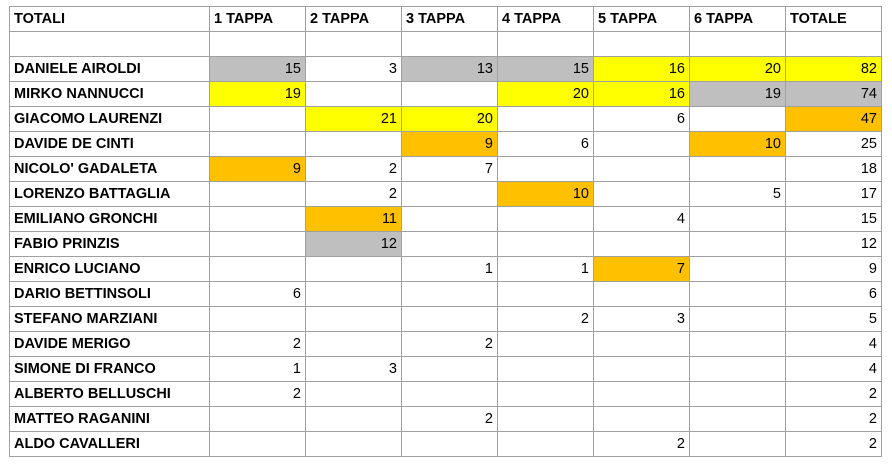  Describe the element at coordinates (109, 394) in the screenshot. I see `player-name-cell: ALBERTO BELLUSCHI` at that location.